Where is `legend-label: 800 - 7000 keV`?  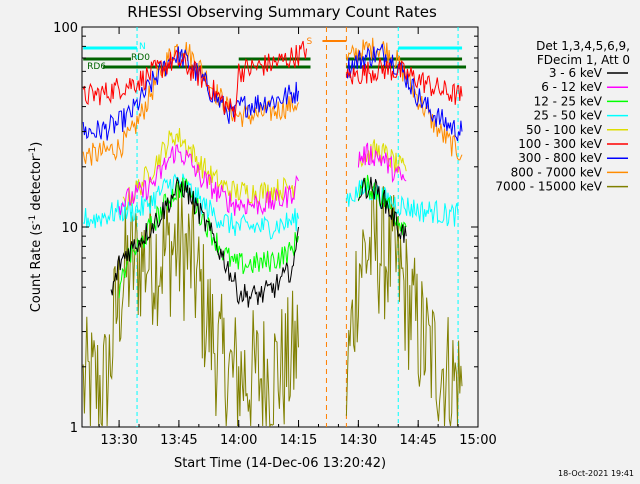 legend-label: 800 - 7000 keV is located at coordinates (557, 172).